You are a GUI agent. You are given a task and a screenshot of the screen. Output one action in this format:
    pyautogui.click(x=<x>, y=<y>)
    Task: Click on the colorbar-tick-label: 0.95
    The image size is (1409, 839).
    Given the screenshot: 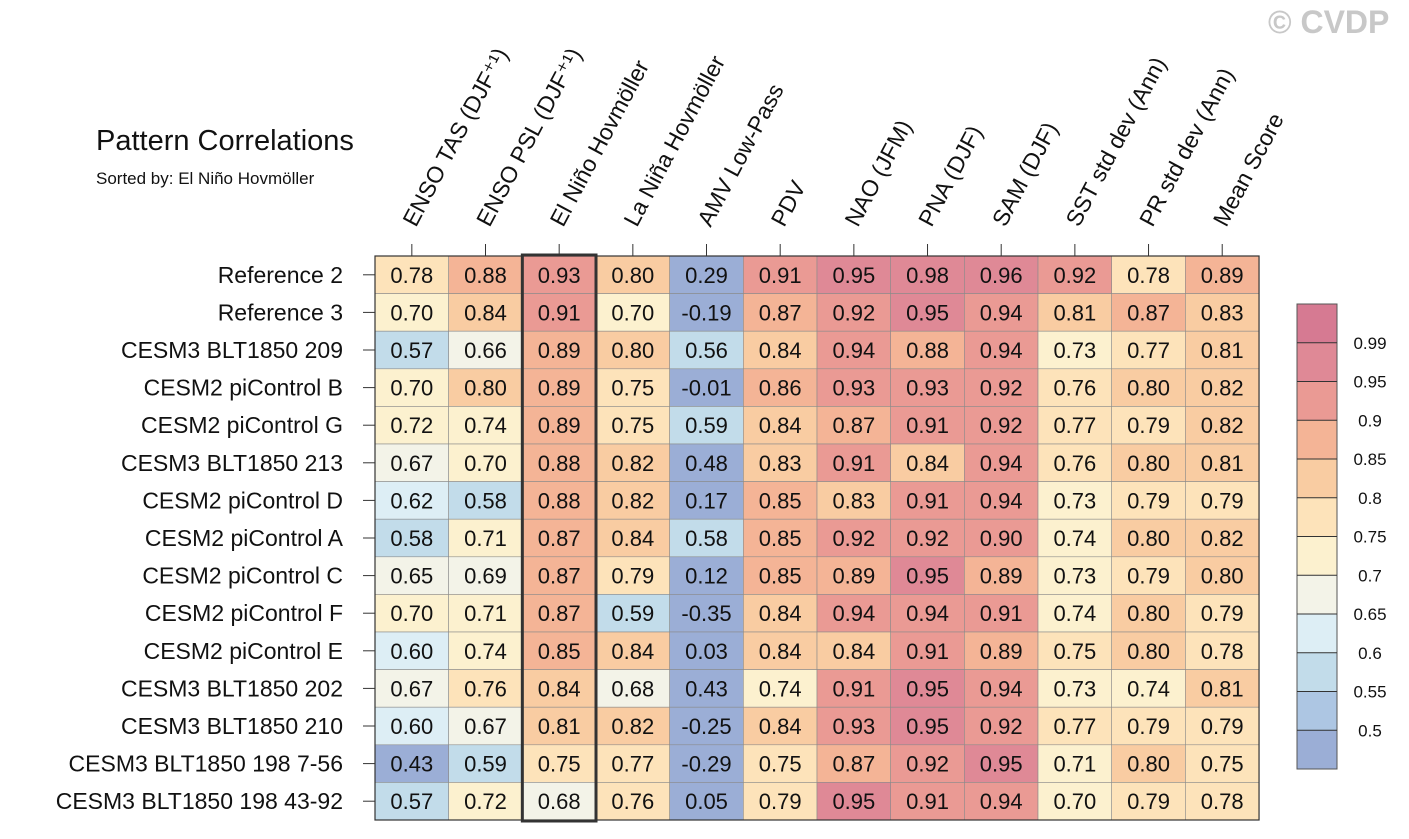 What is the action you would take?
    pyautogui.click(x=1369, y=382)
    